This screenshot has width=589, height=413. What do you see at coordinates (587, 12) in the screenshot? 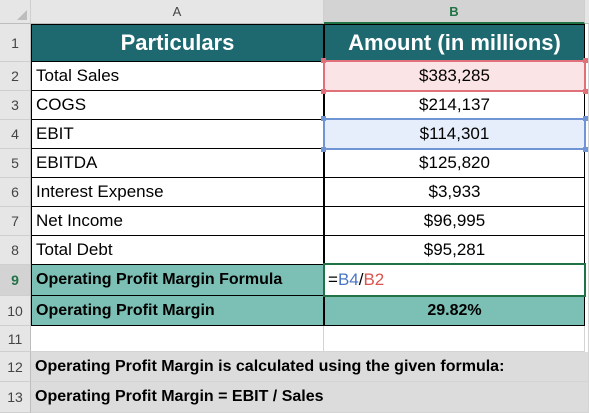
I see `column-header-c-partial` at bounding box center [587, 12].